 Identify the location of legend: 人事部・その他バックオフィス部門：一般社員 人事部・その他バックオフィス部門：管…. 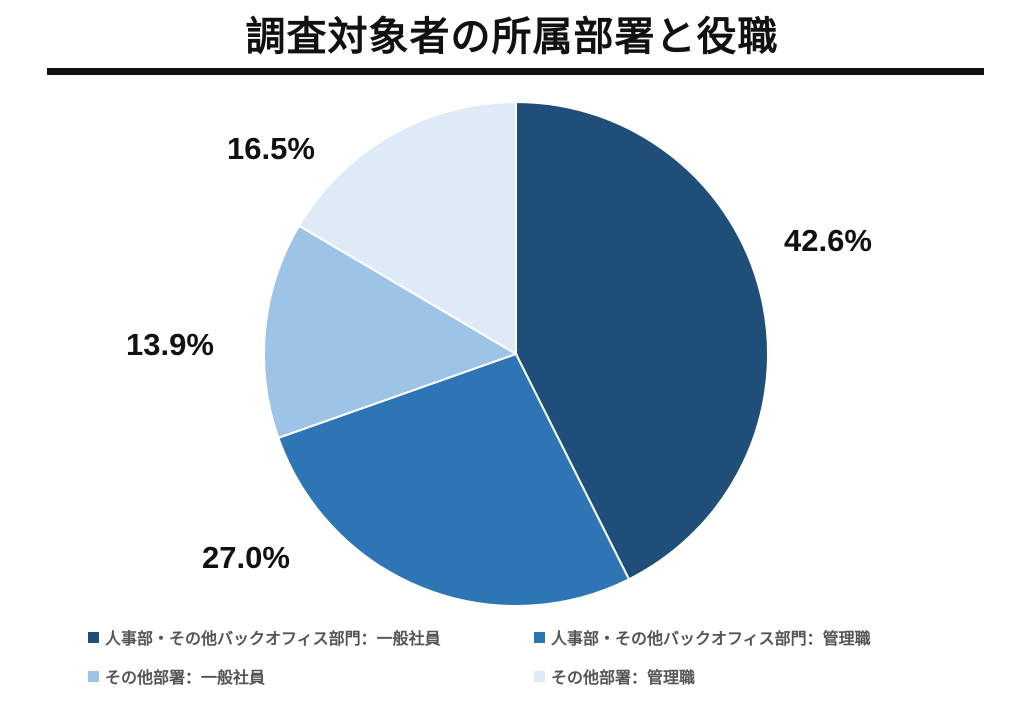
(528, 656).